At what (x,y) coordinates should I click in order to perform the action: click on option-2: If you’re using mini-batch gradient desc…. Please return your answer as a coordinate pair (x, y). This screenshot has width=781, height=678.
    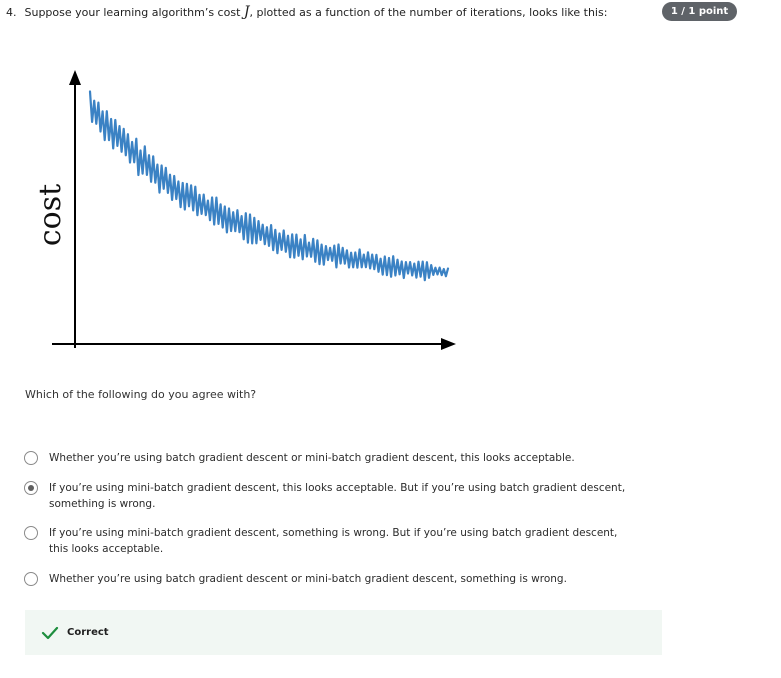
    Looking at the image, I should click on (331, 496).